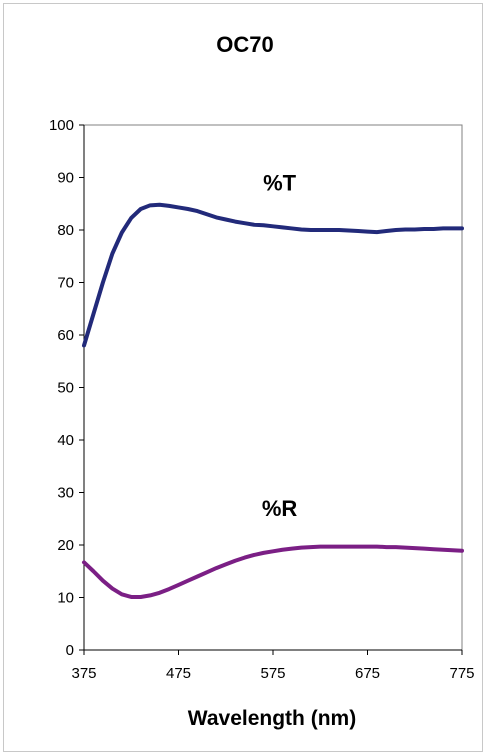 This screenshot has width=487, height=756. What do you see at coordinates (65, 440) in the screenshot?
I see `y-tick-label: 40` at bounding box center [65, 440].